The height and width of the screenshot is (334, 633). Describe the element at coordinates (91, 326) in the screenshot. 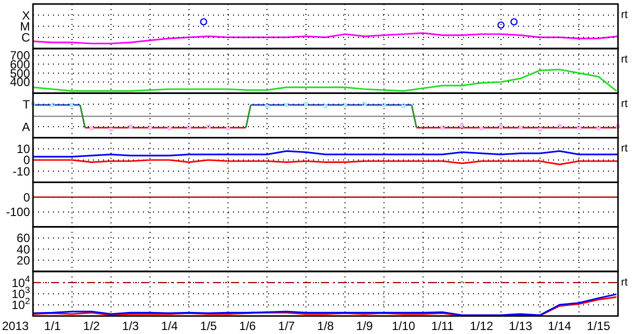

I see `x-tick-label: 1/2` at that location.